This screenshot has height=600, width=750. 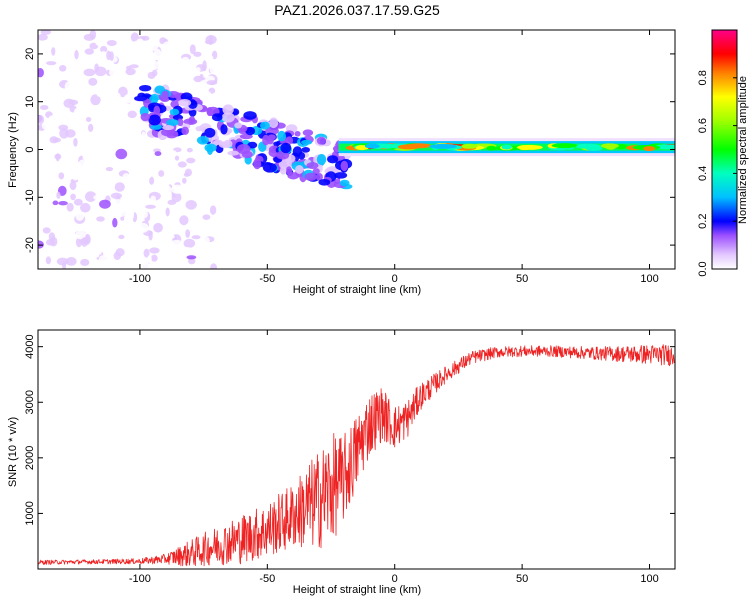 I want to click on x-tick-label: 50, so click(x=522, y=279).